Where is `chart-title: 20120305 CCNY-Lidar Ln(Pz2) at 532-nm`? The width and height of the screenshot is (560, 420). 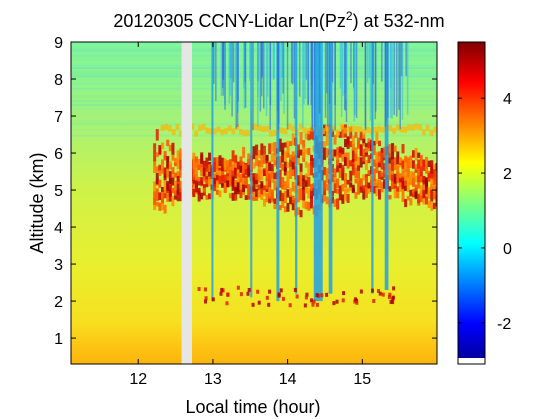 chart-title: 20120305 CCNY-Lidar Ln(Pz2) at 532-nm is located at coordinates (278, 20).